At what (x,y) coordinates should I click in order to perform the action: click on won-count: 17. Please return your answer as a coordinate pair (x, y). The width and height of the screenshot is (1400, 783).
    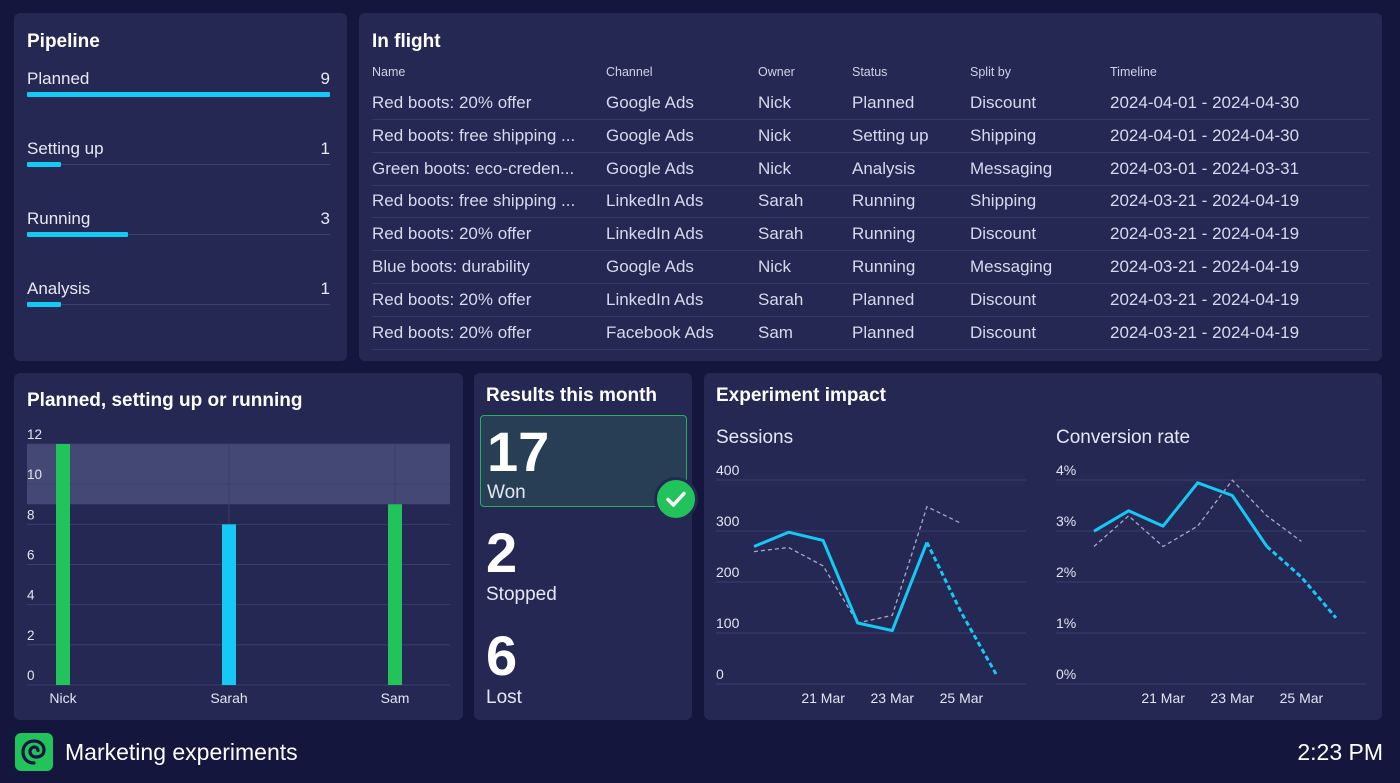
    Looking at the image, I should click on (518, 451).